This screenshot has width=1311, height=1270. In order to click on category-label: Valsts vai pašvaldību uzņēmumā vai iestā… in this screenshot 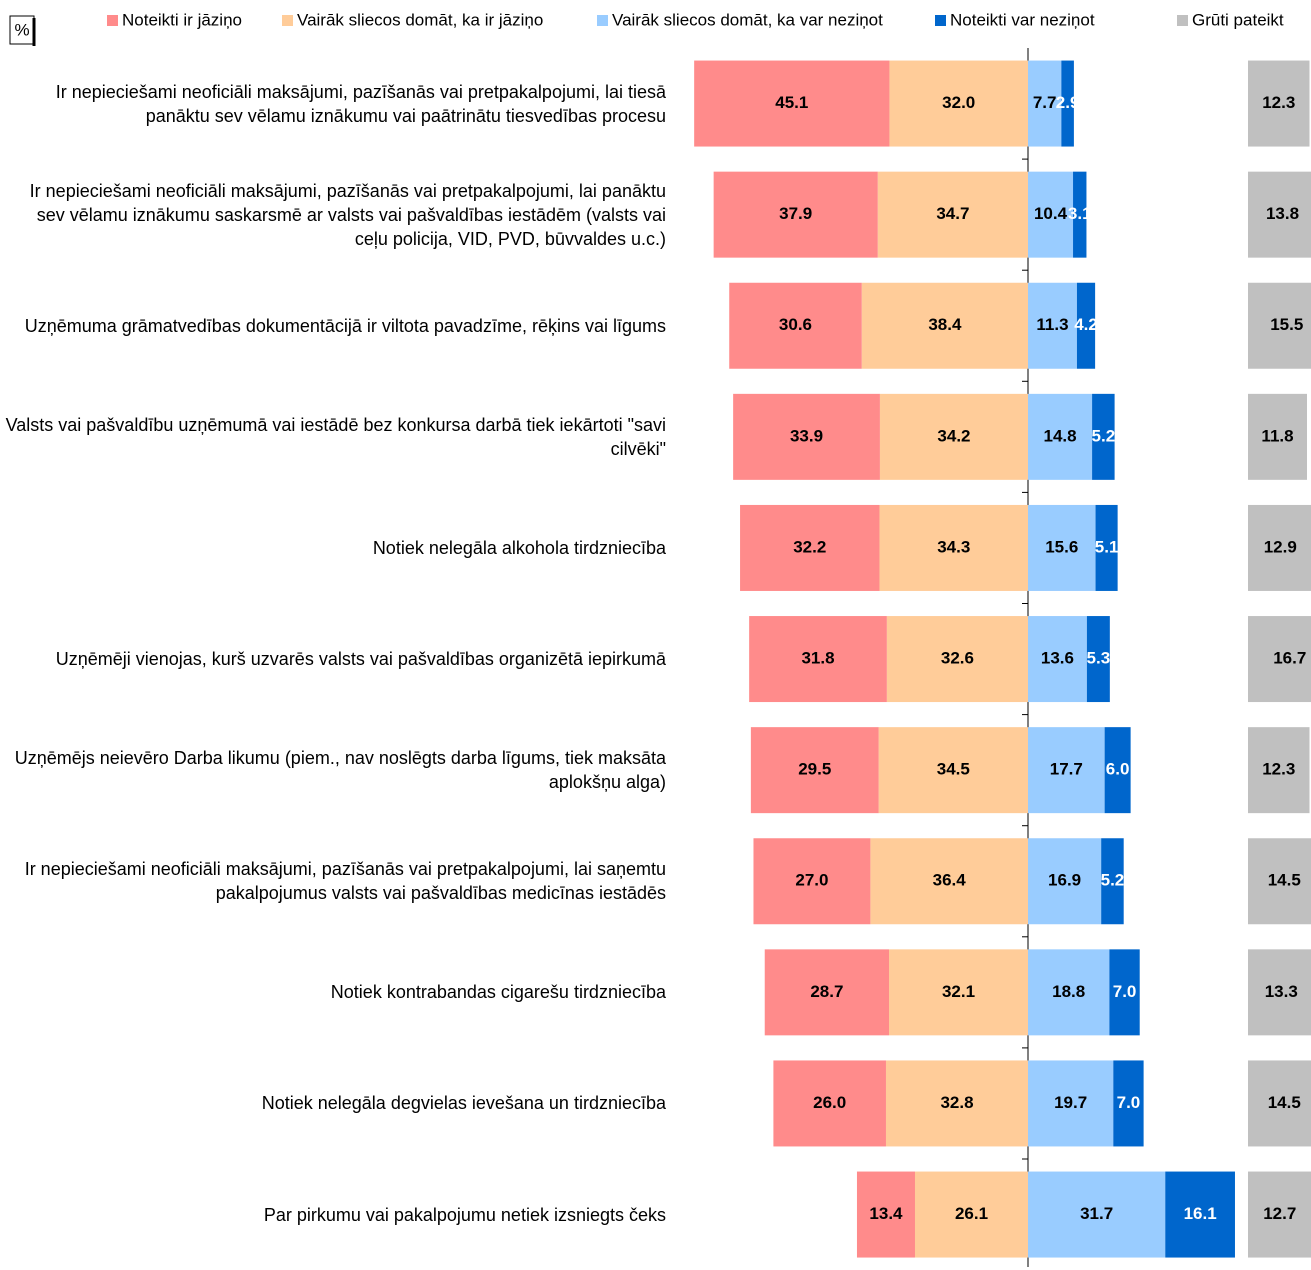, I will do `click(335, 436)`.